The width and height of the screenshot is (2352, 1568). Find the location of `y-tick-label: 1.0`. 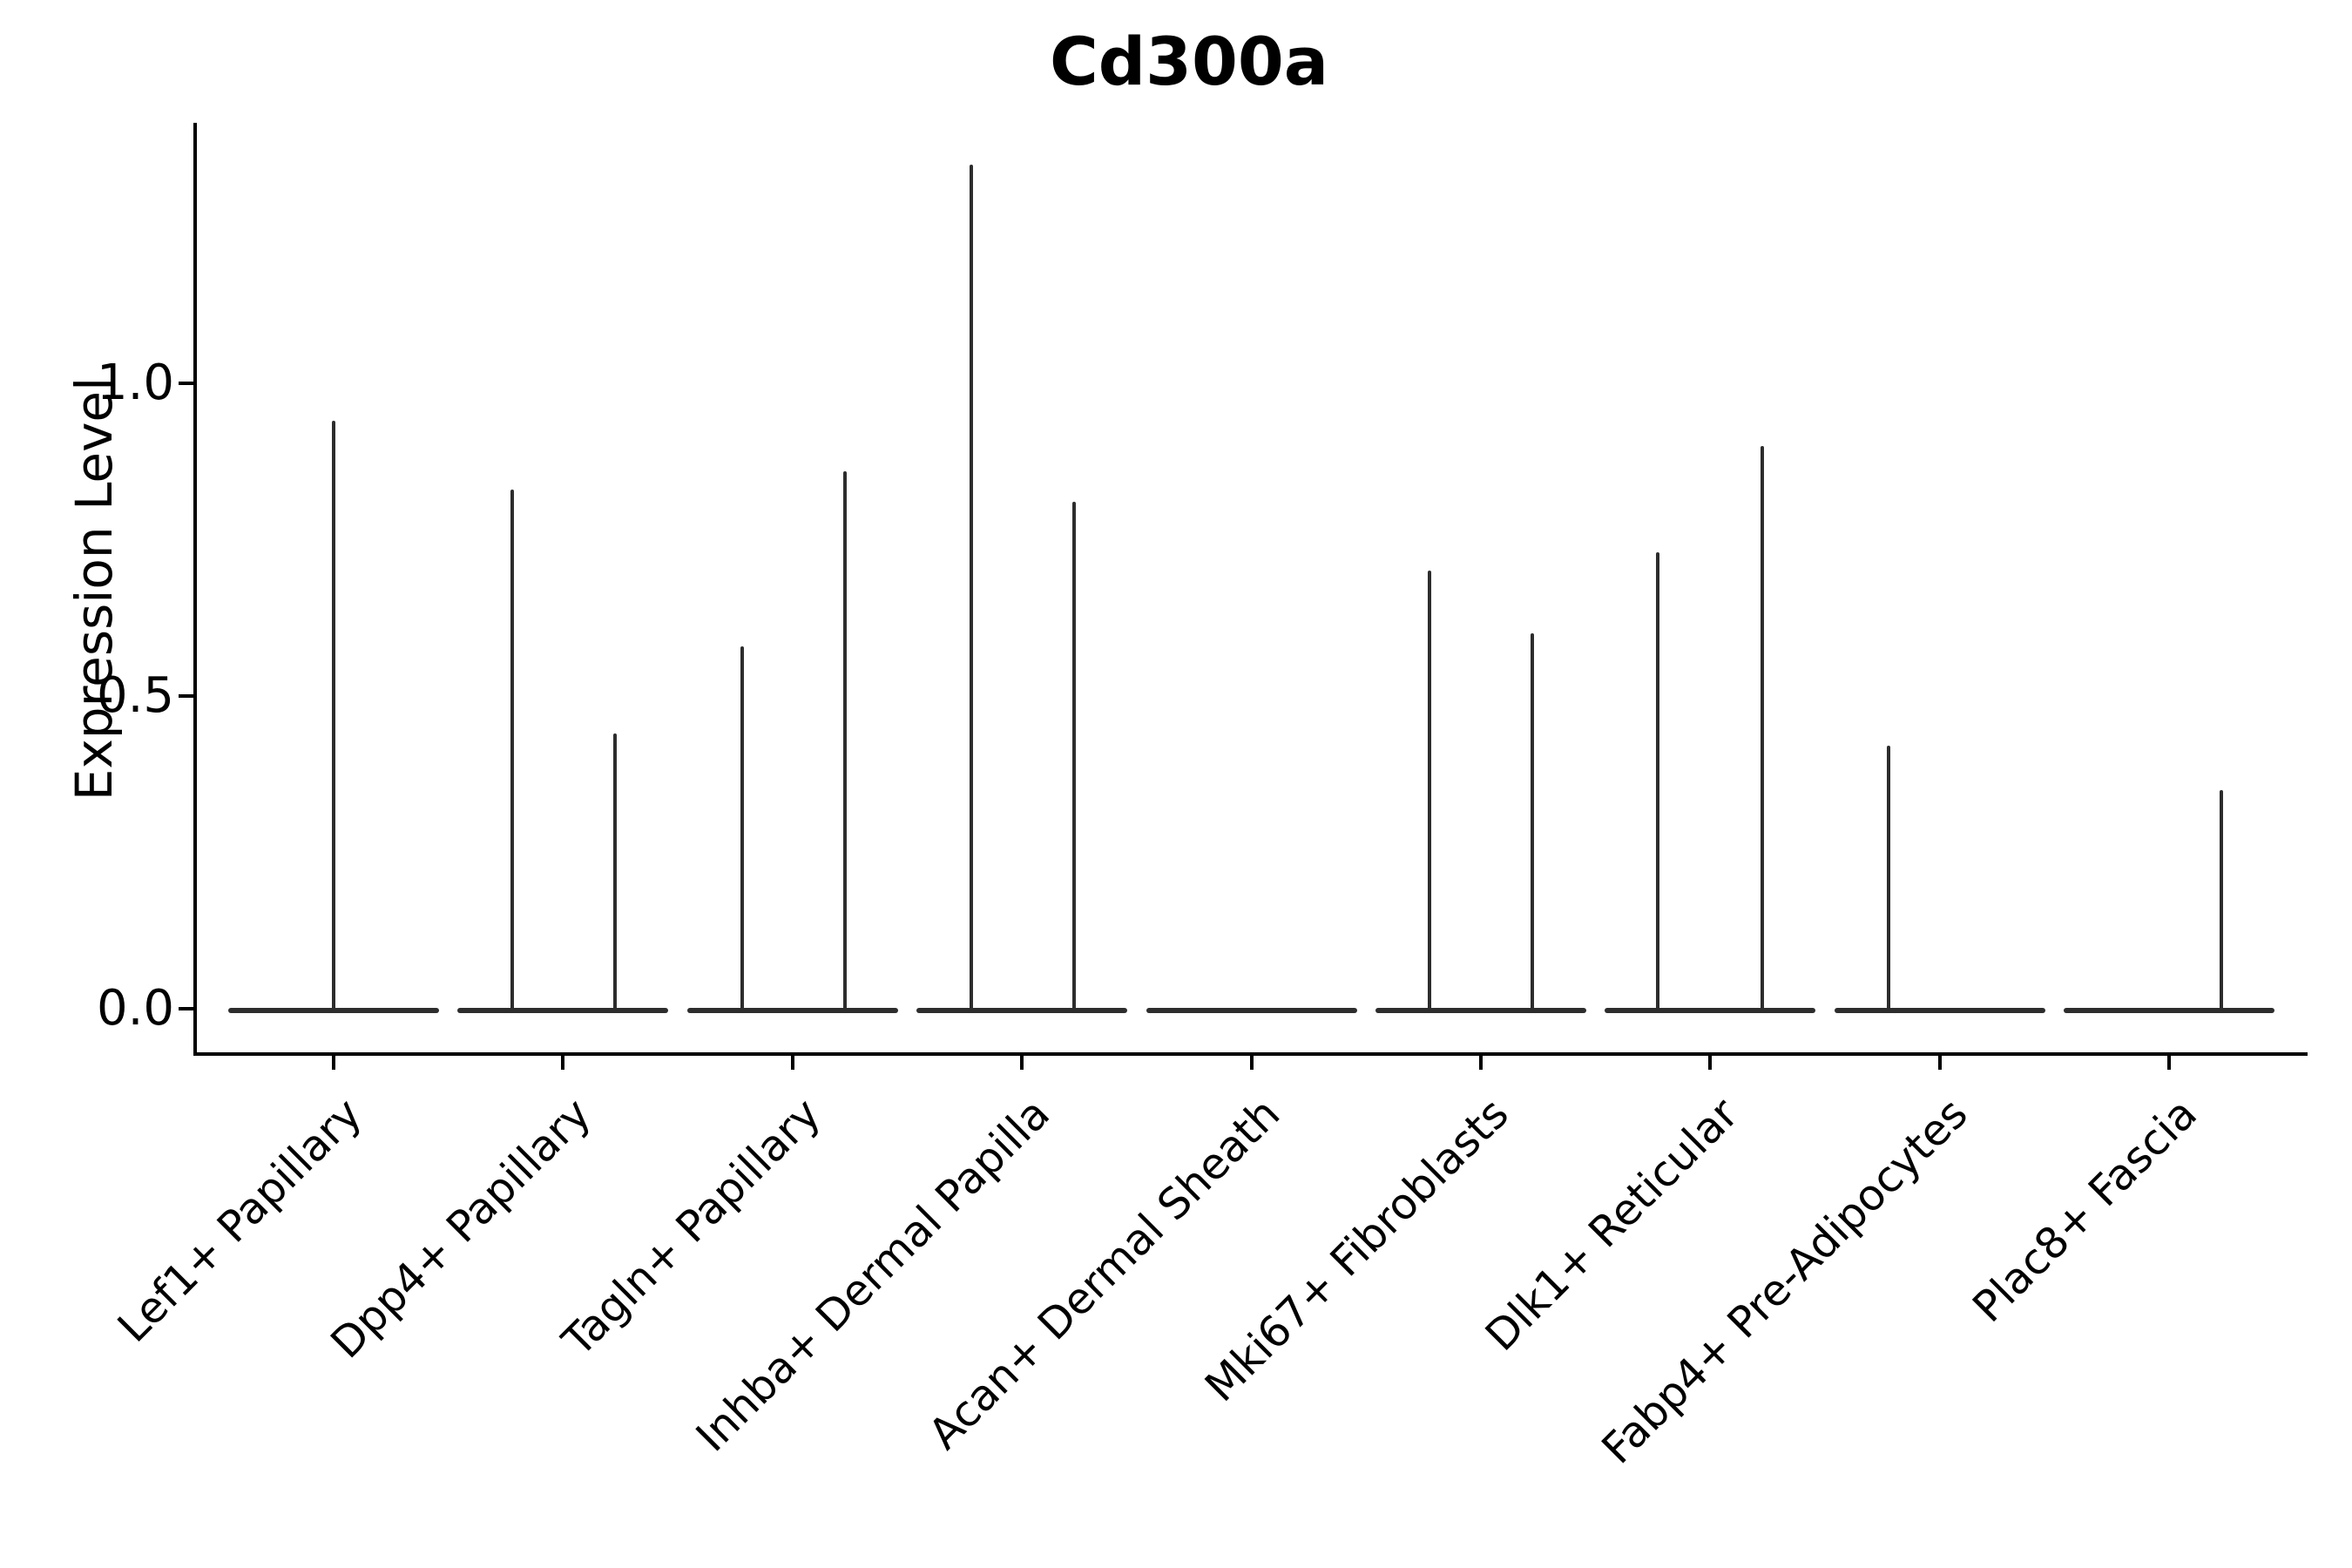

y-tick-label: 1.0 is located at coordinates (135, 383).